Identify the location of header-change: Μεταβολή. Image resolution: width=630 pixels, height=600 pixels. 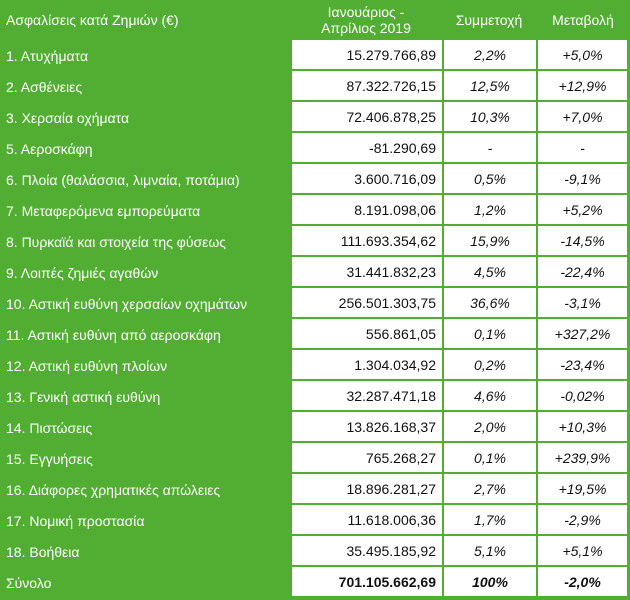
(583, 20).